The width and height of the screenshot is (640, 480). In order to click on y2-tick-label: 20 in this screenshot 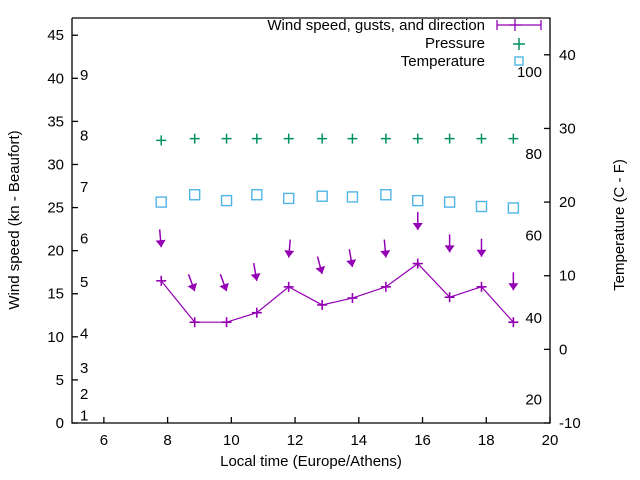, I will do `click(567, 202)`.